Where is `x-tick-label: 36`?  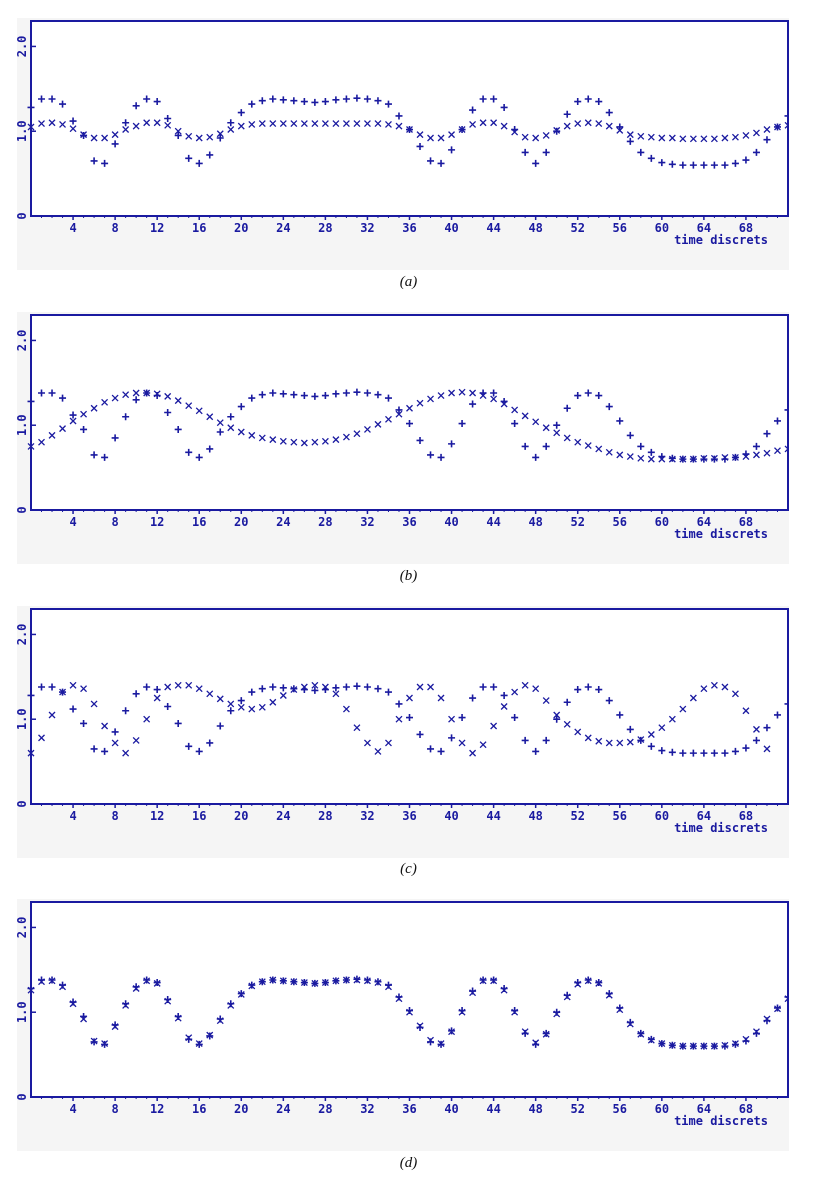
x-tick-label: 36 is located at coordinates (409, 1109).